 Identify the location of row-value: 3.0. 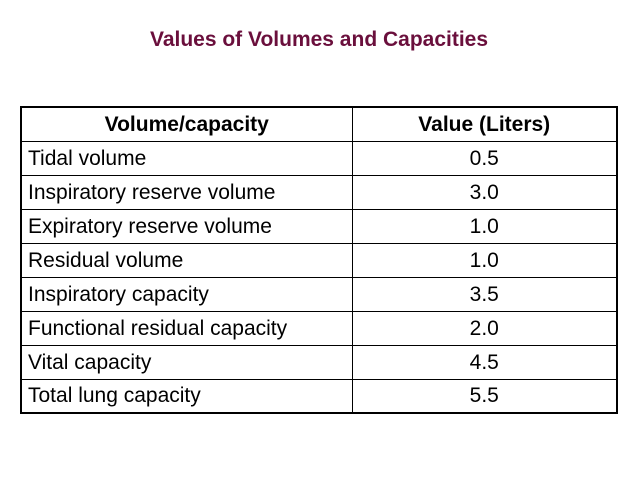
(484, 192).